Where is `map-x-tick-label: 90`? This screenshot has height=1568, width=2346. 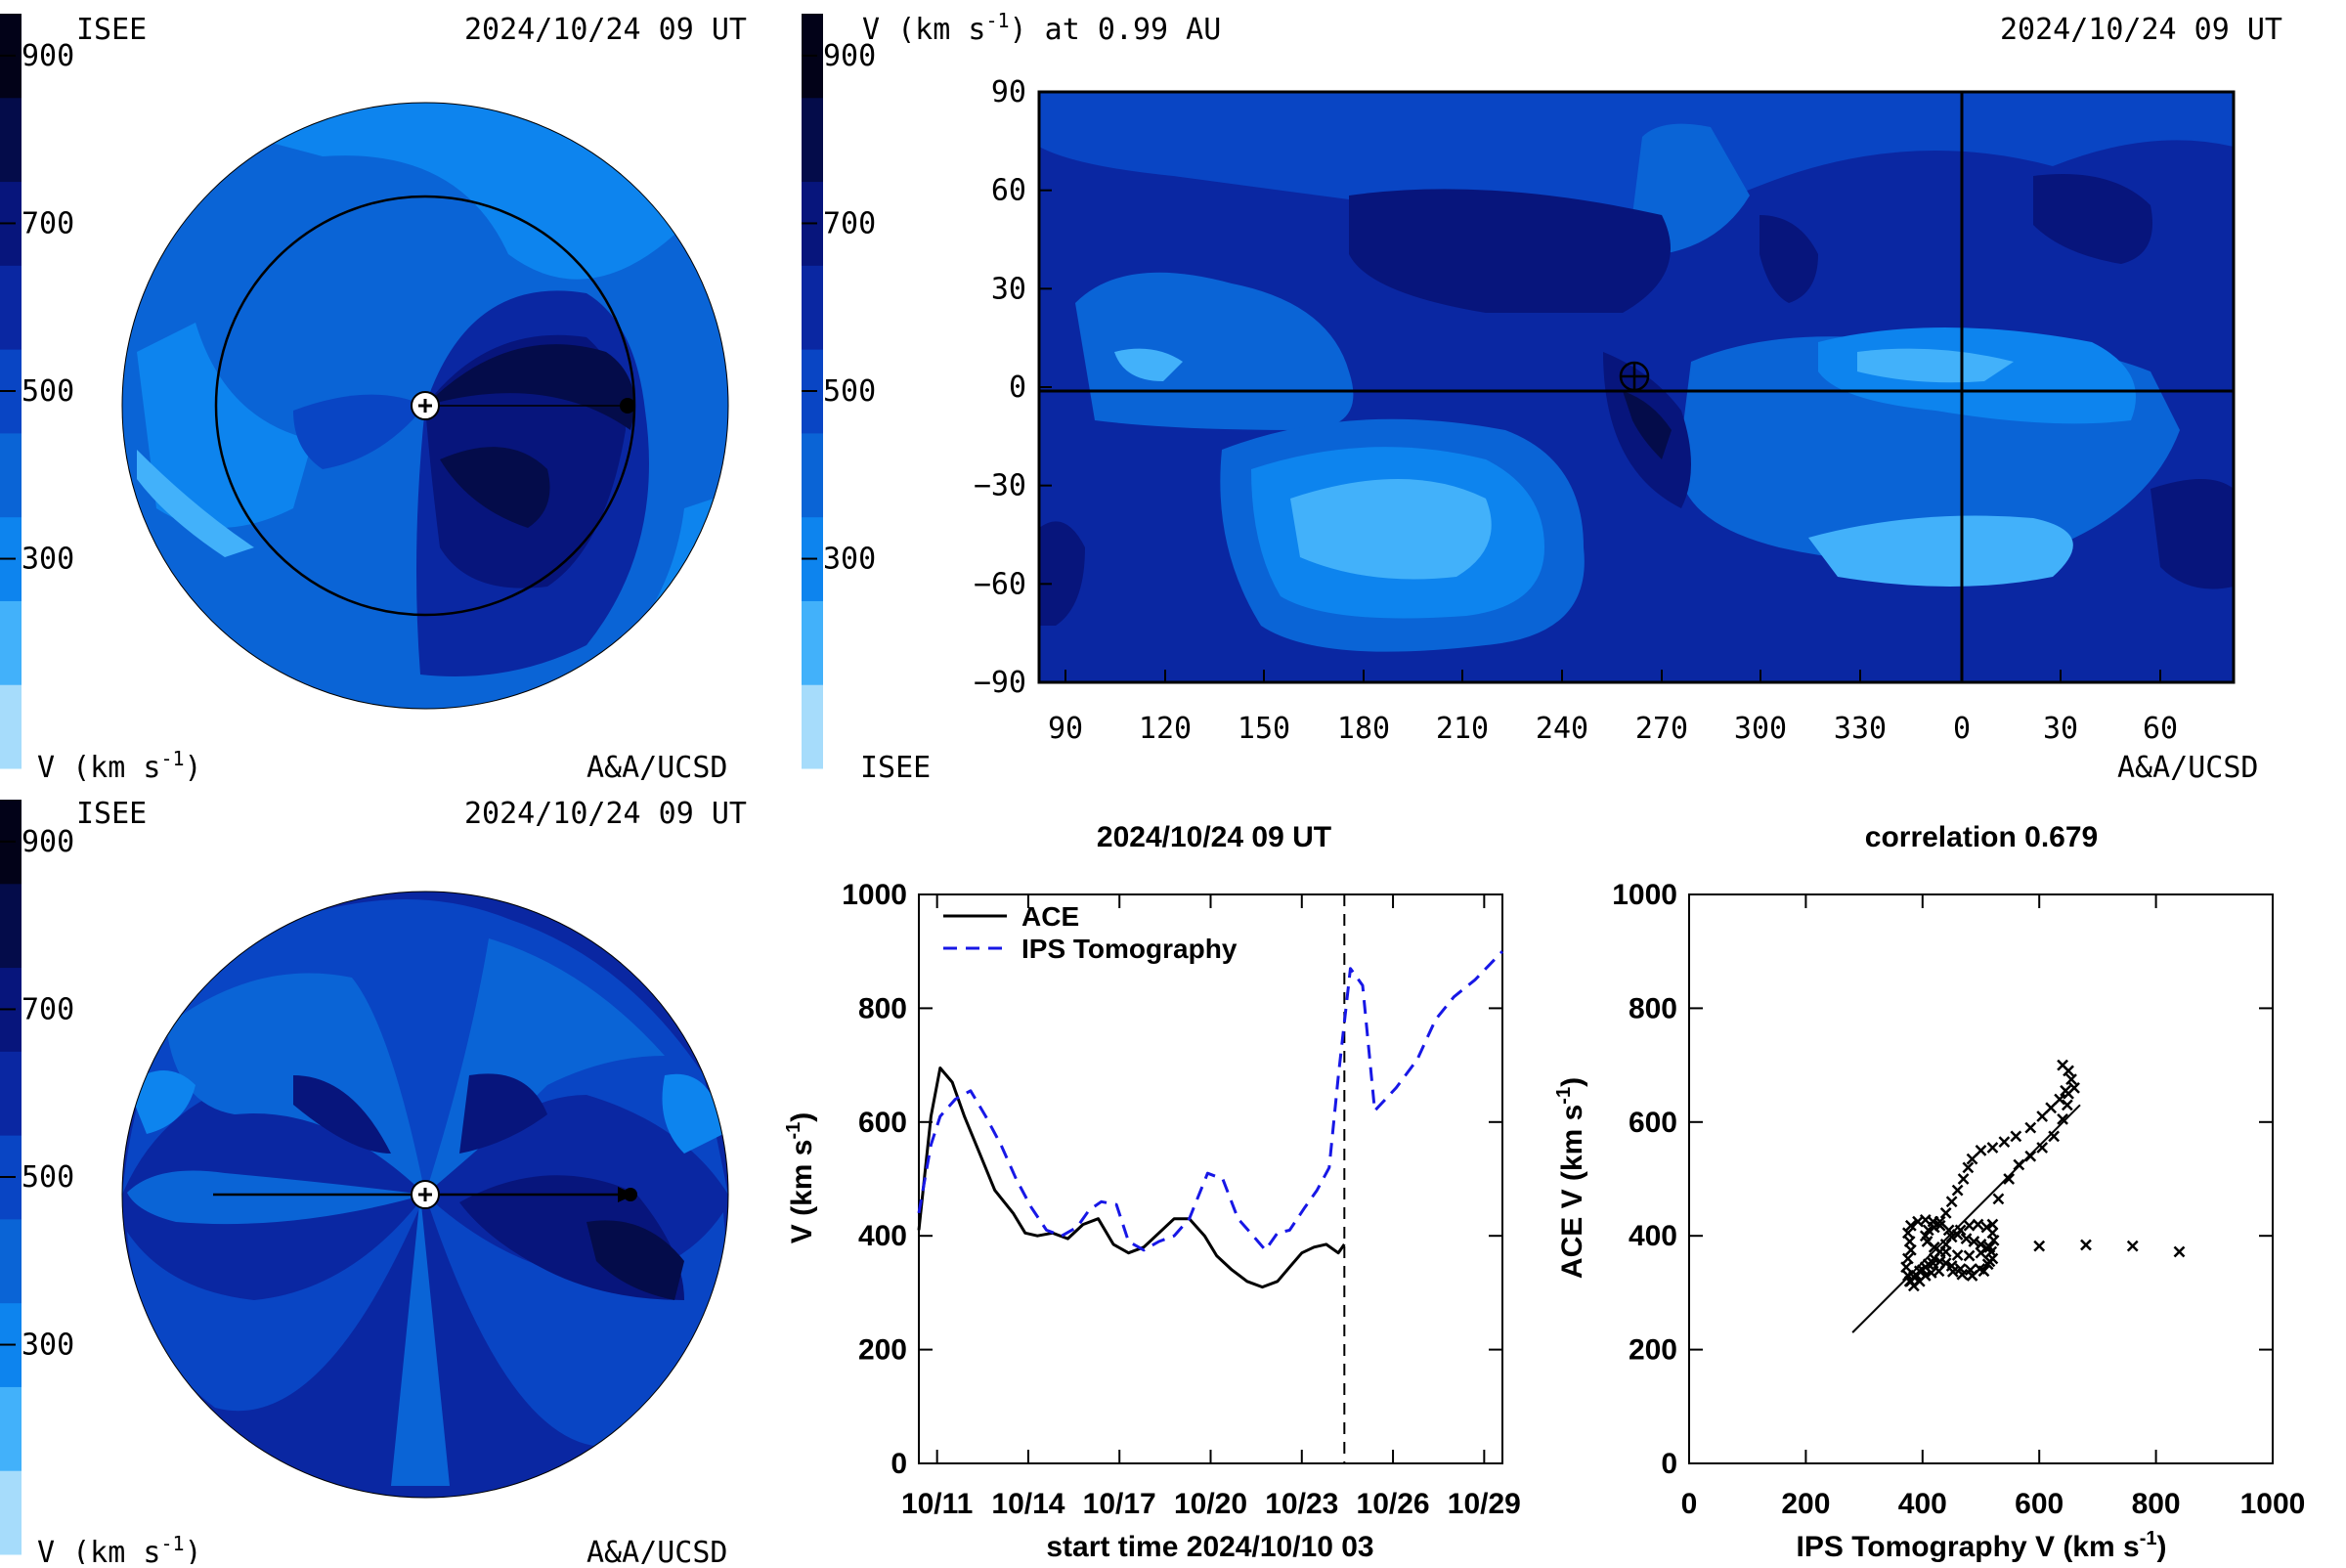
map-x-tick-label: 90 is located at coordinates (1066, 729).